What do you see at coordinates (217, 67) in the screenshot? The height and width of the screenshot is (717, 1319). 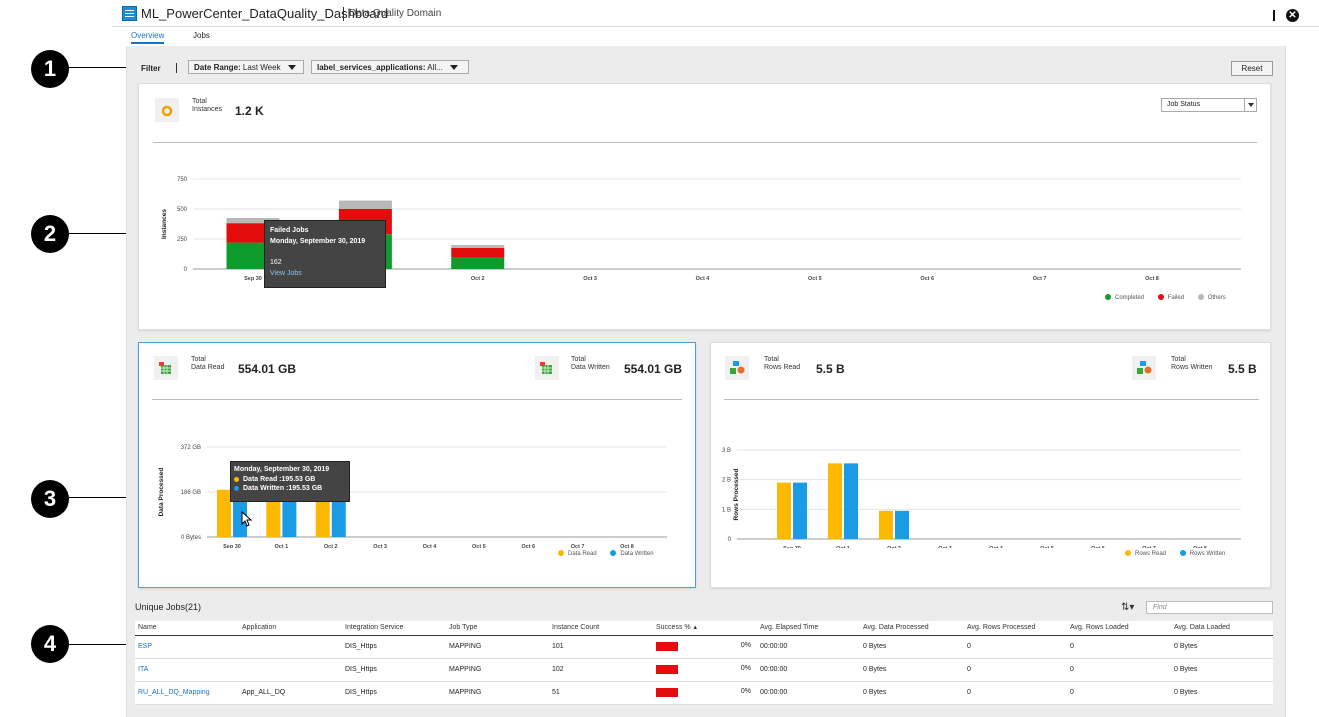 I see `date-range-label: Date Range:` at bounding box center [217, 67].